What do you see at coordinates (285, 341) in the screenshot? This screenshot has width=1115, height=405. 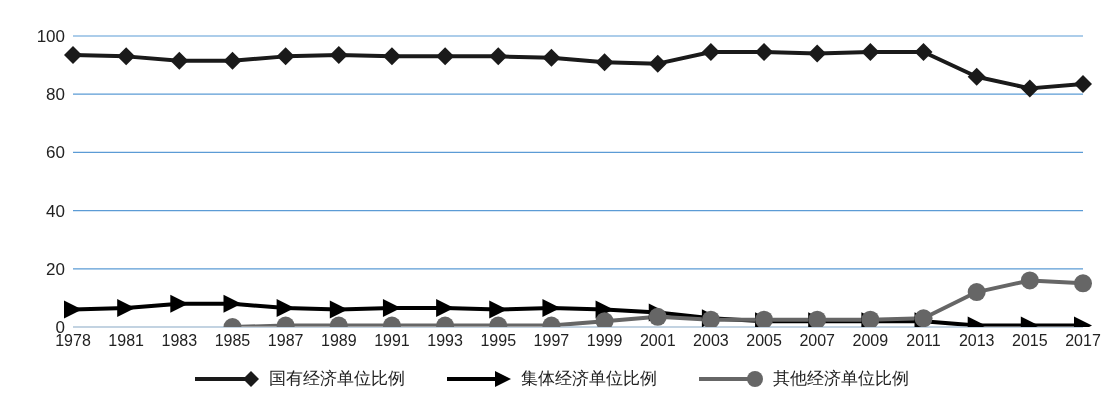 I see `x-tick-label: 1987` at bounding box center [285, 341].